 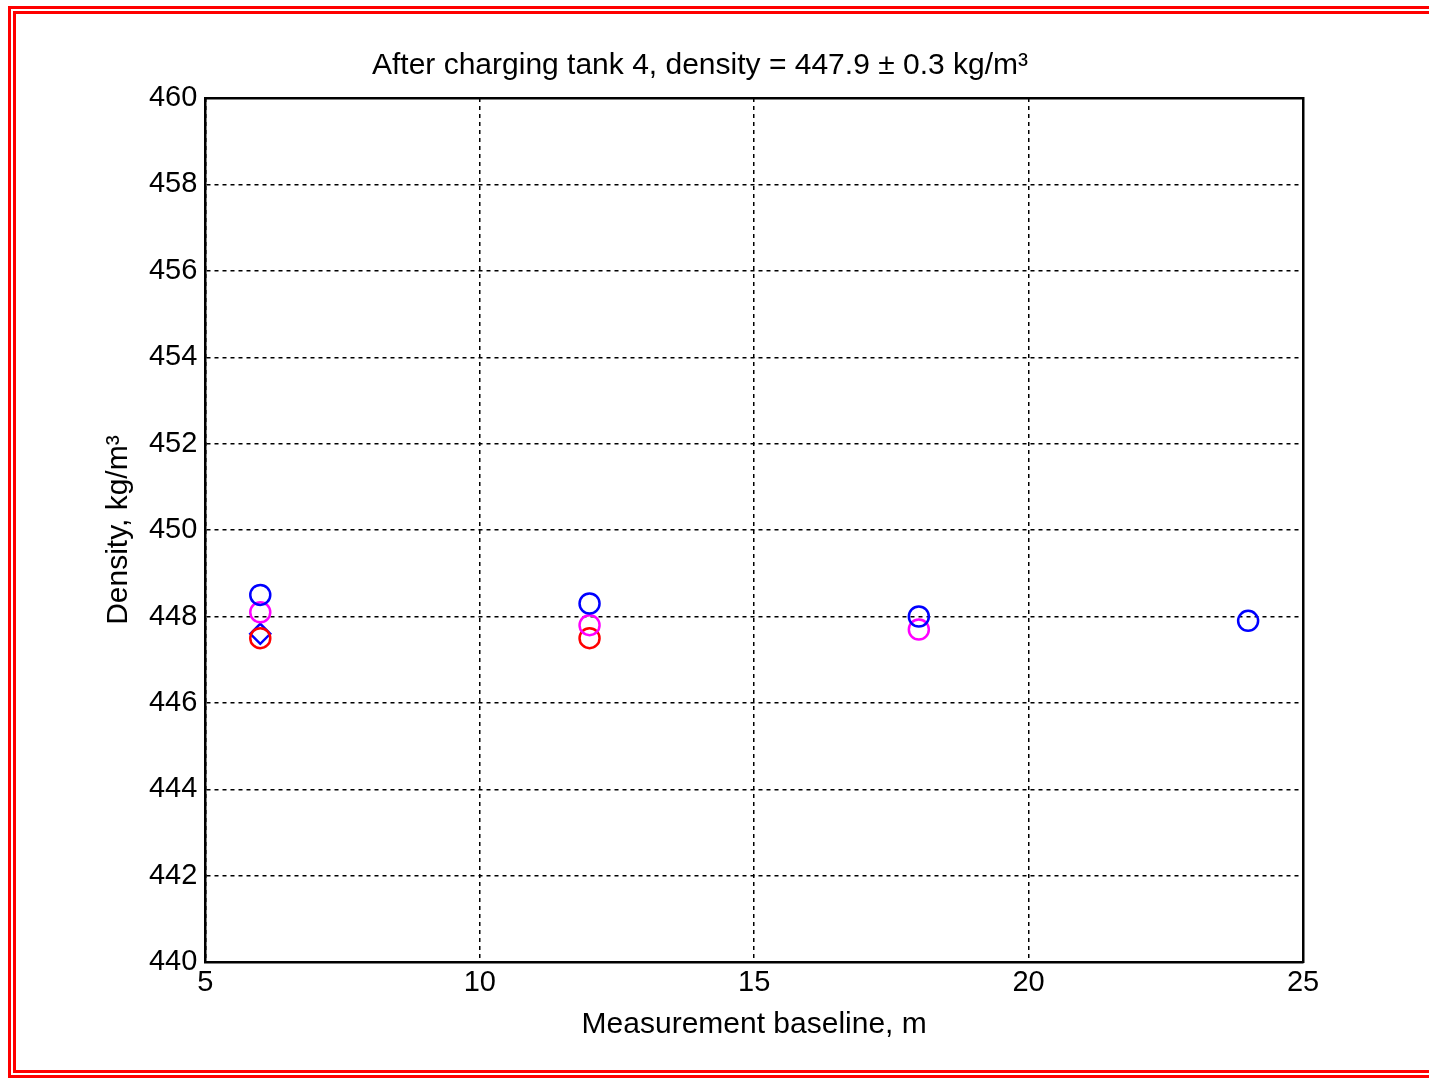 I want to click on y-tick-label: 452, so click(x=173, y=441).